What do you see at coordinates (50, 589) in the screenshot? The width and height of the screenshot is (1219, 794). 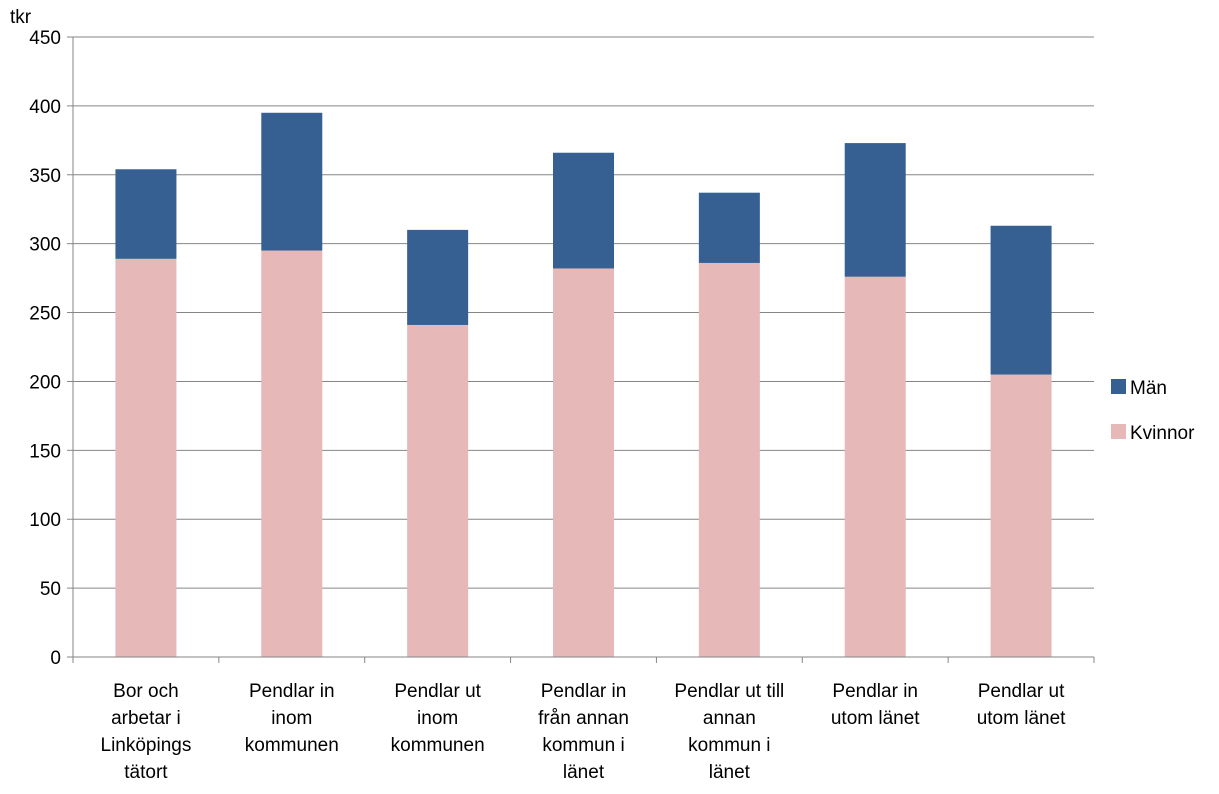 I see `y-tick-label: 50` at bounding box center [50, 589].